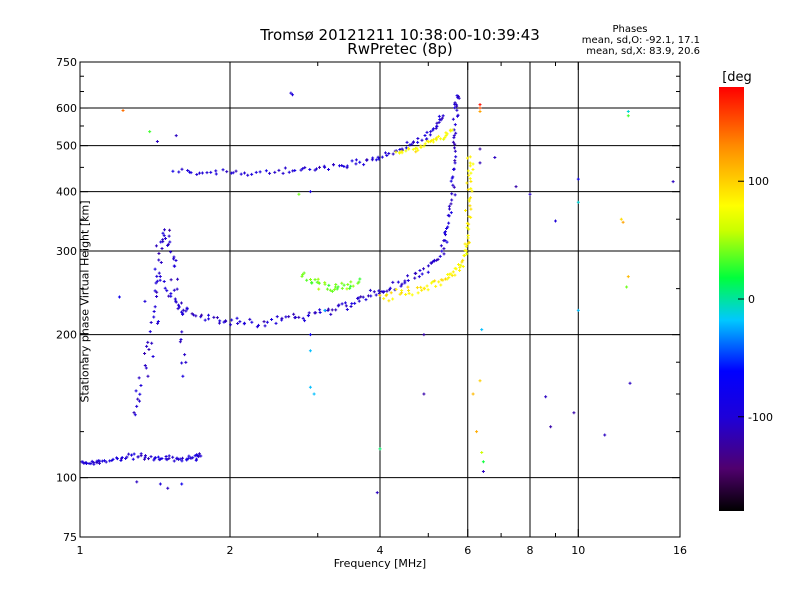 Image resolution: width=800 pixels, height=600 pixels. I want to click on x-tick-label: 8, so click(530, 550).